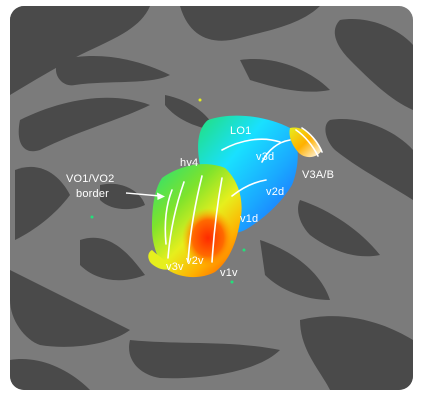 This screenshot has width=424, height=396. What do you see at coordinates (240, 131) in the screenshot?
I see `label-lo1: LO1` at bounding box center [240, 131].